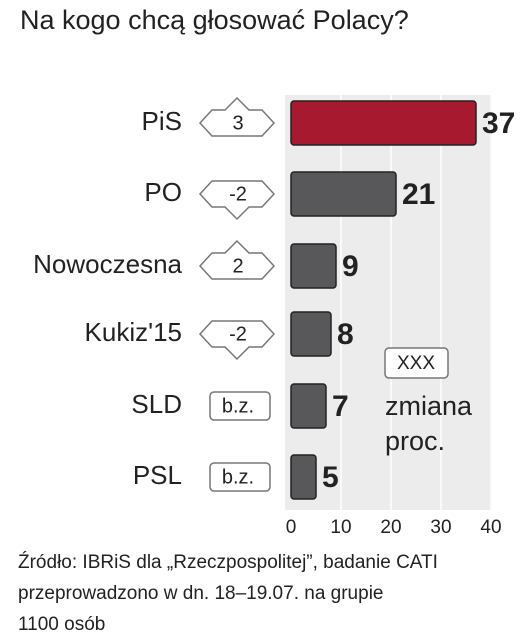 The height and width of the screenshot is (640, 522). Describe the element at coordinates (440, 527) in the screenshot. I see `x-tick-label: 30` at that location.